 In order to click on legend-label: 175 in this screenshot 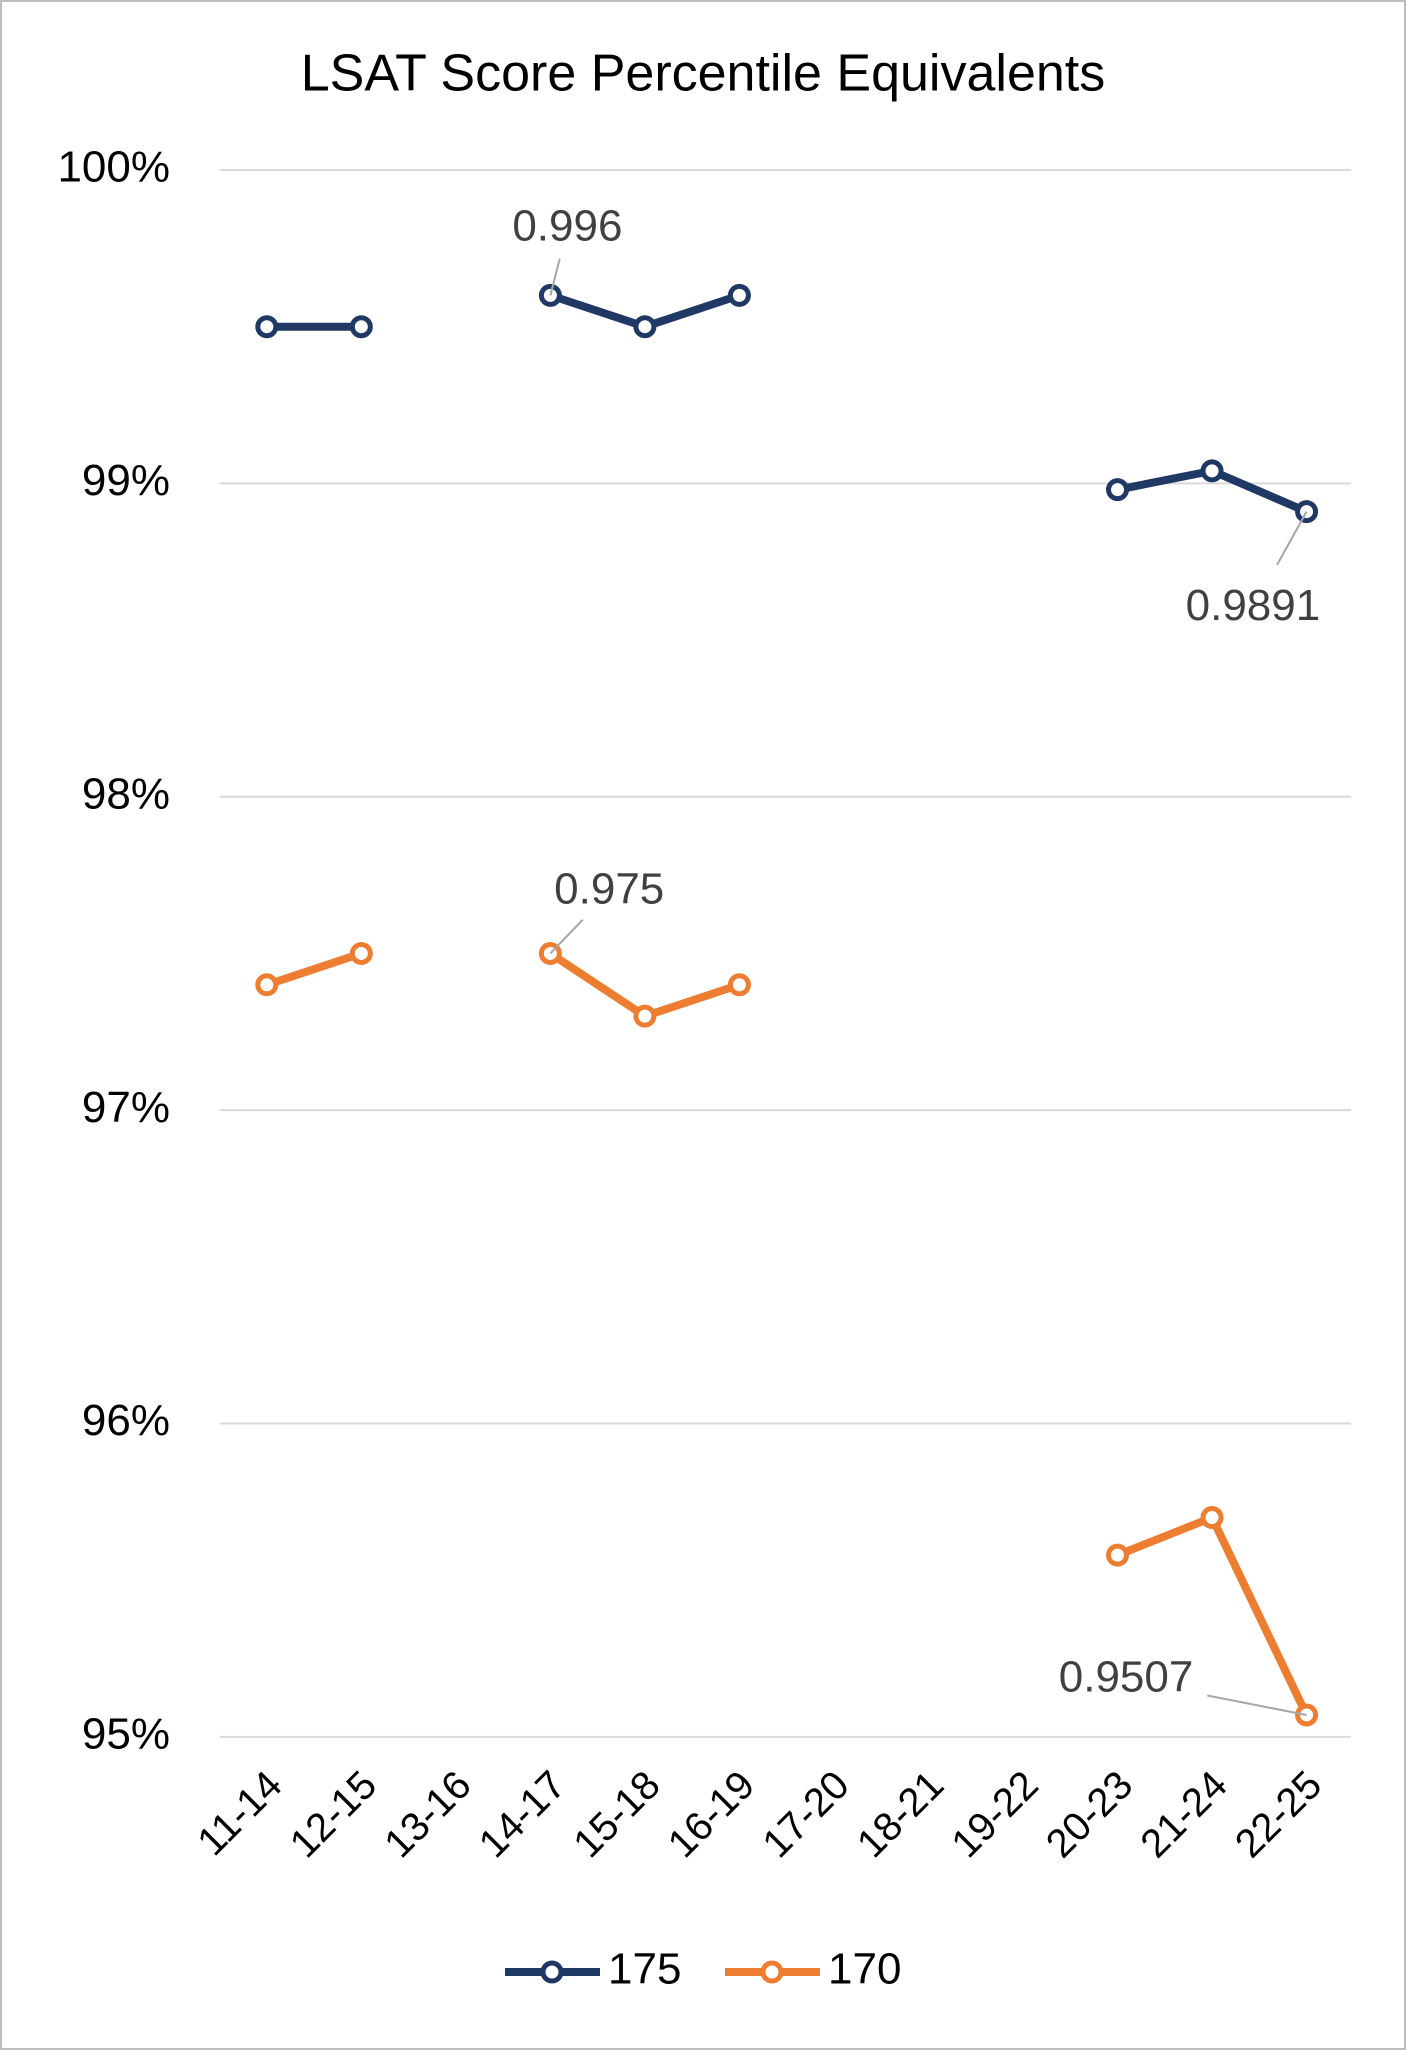, I will do `click(644, 1969)`.